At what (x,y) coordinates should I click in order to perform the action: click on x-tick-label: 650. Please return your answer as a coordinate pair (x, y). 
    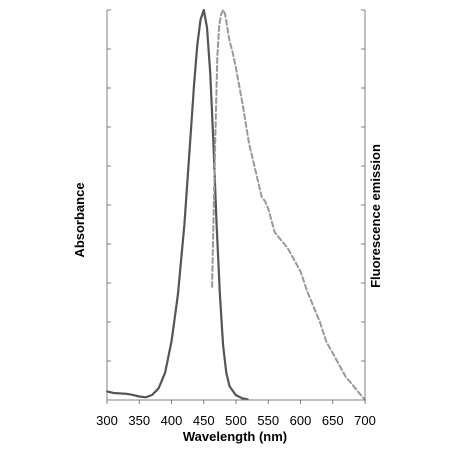
    Looking at the image, I should click on (333, 420).